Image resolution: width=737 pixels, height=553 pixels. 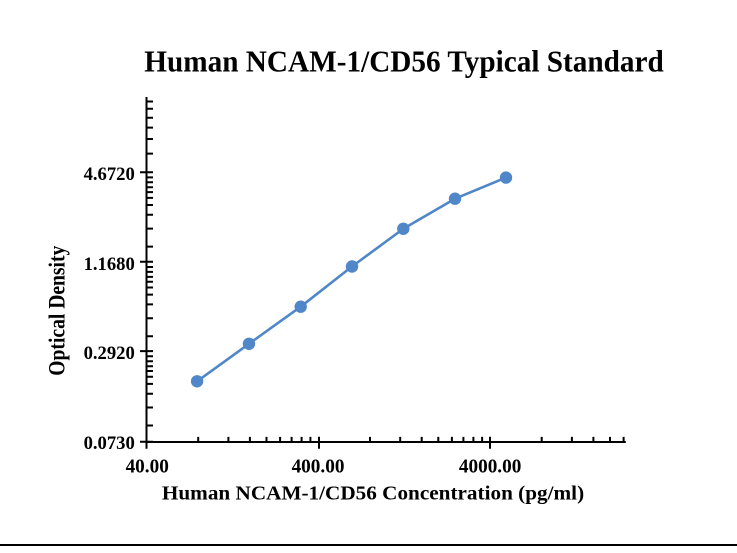 I want to click on svg-text: 400.00, so click(x=318, y=466).